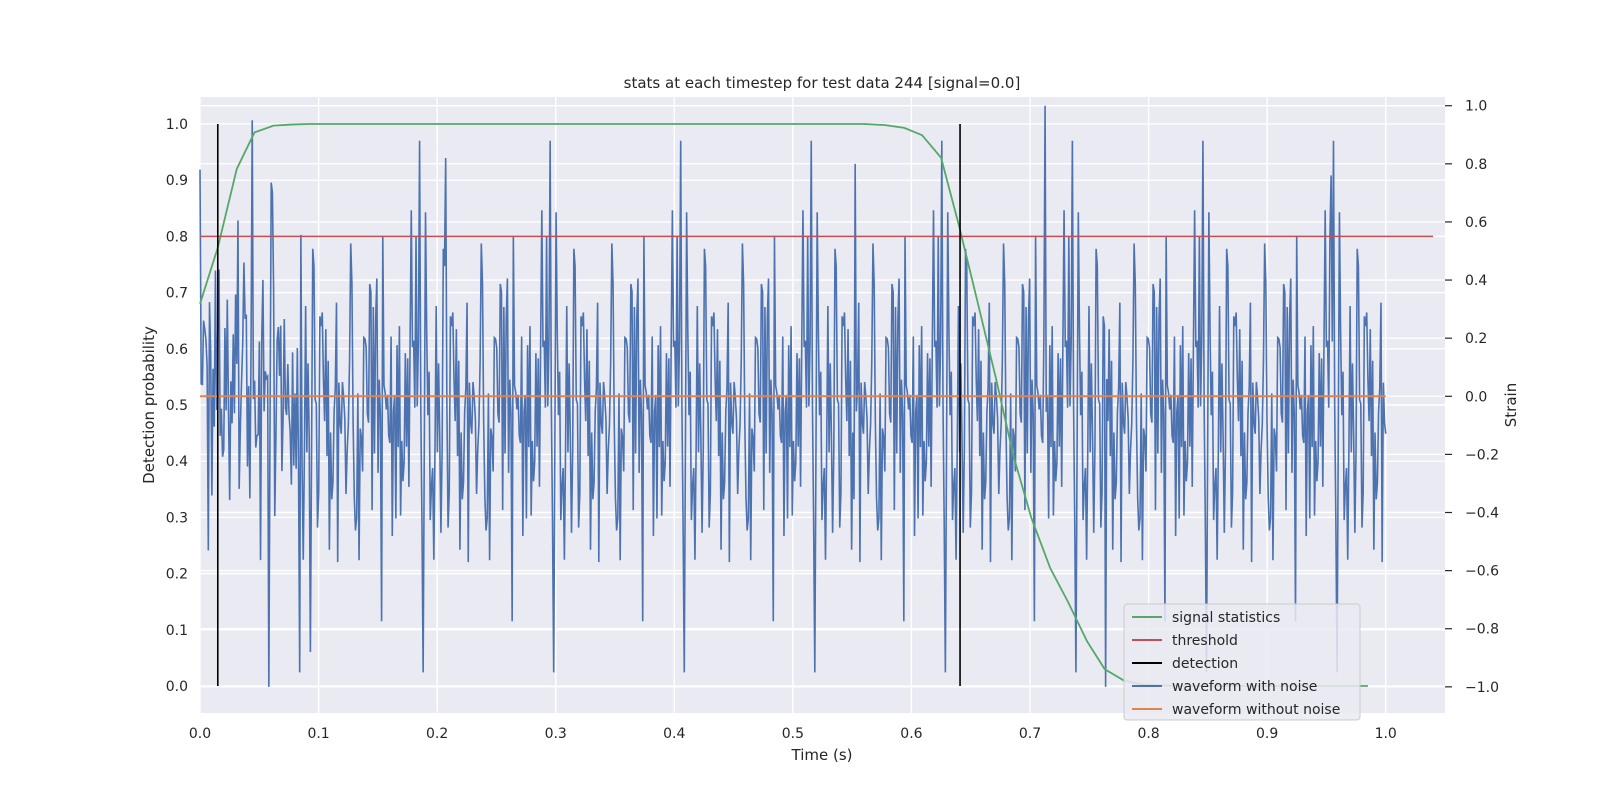 Image resolution: width=1600 pixels, height=800 pixels. Describe the element at coordinates (177, 462) in the screenshot. I see `y-tick-label: 0.4` at that location.